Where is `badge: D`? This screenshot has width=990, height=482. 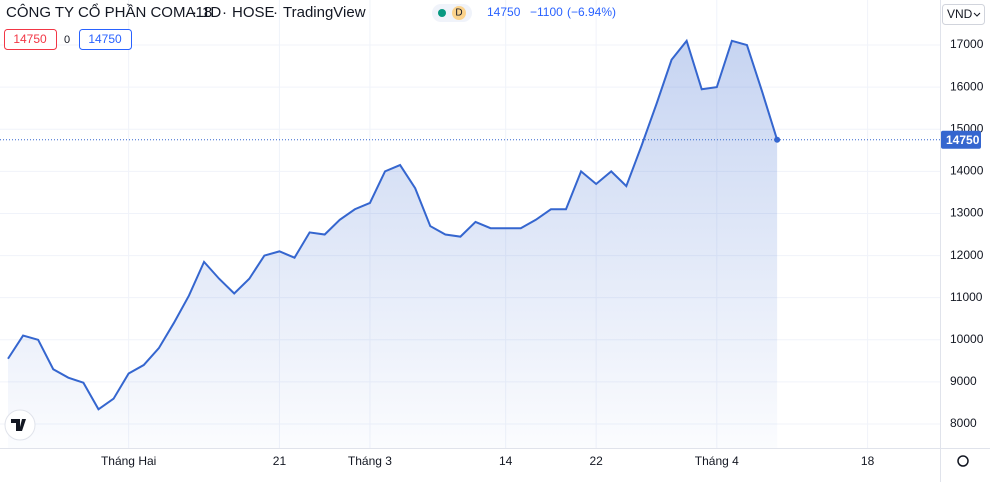
badge: D is located at coordinates (458, 13).